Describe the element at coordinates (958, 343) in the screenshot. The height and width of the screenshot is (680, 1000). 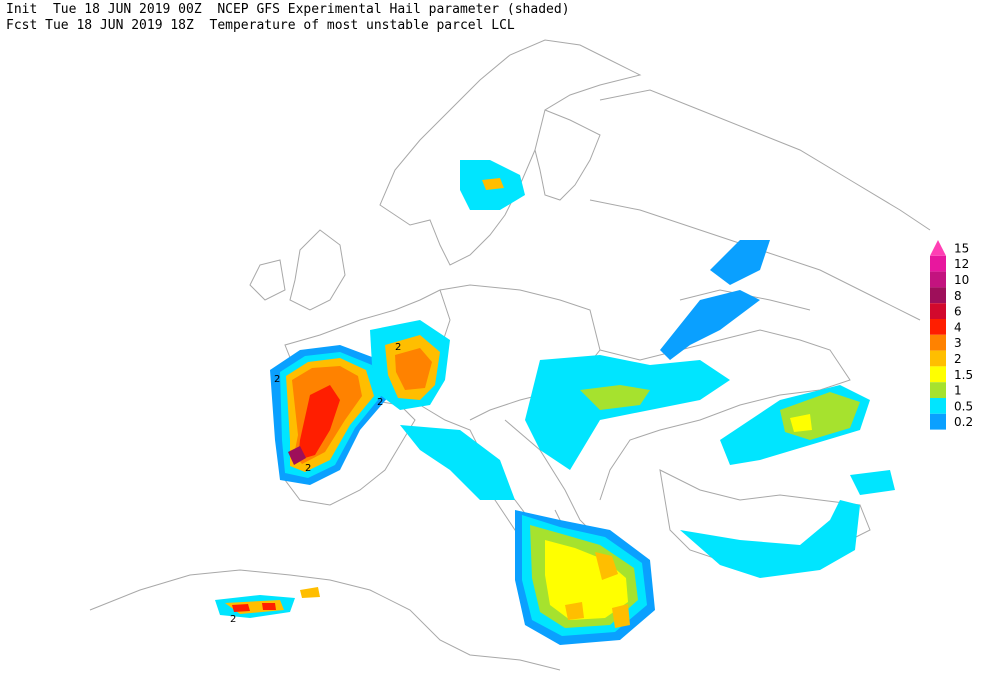
I see `legend-label: 3` at that location.